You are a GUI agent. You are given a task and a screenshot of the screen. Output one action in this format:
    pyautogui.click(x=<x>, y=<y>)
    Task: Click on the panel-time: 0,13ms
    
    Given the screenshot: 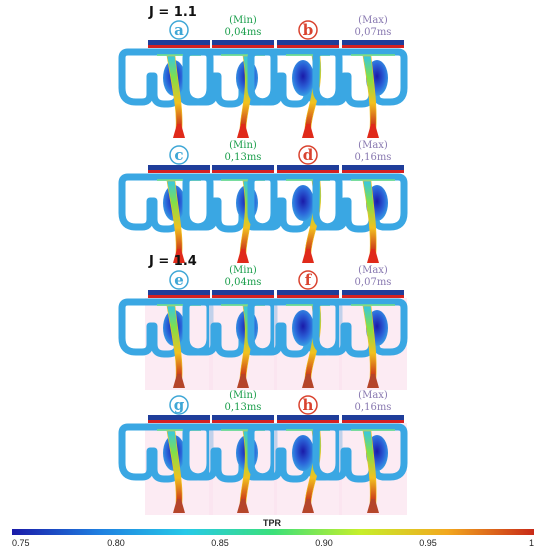 What is the action you would take?
    pyautogui.click(x=243, y=157)
    